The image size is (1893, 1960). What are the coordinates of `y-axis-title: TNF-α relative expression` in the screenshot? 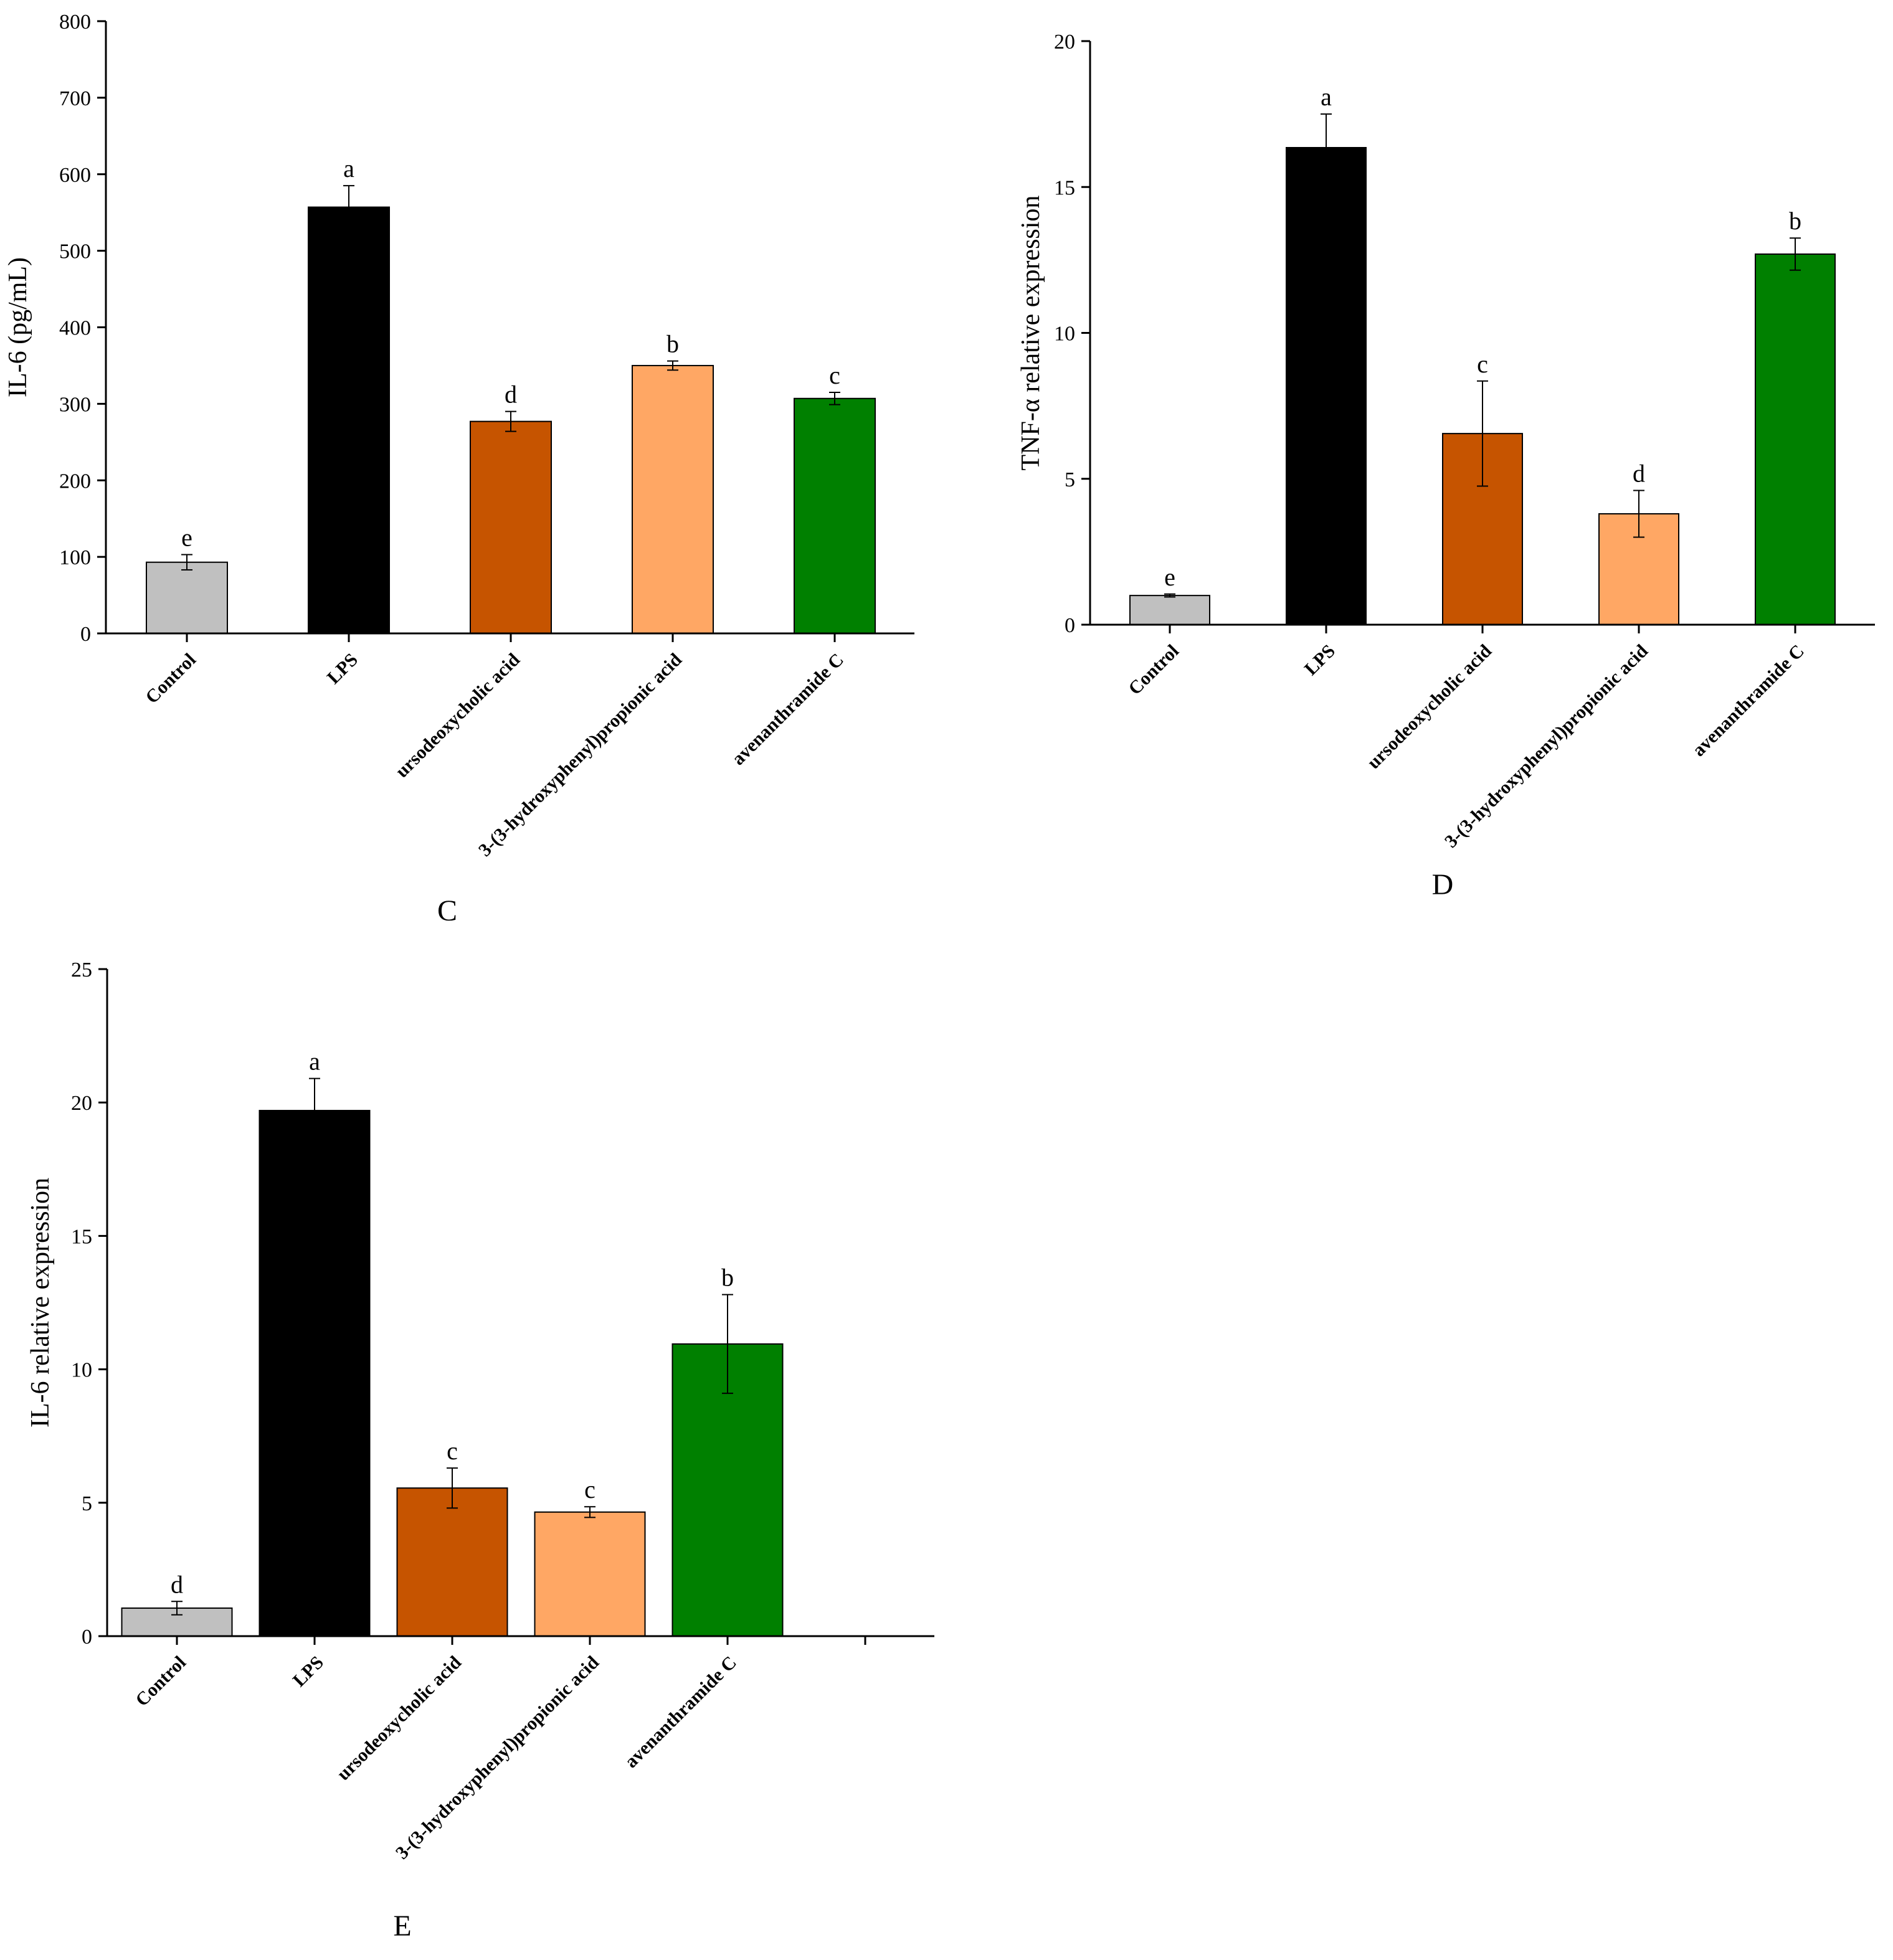 It's located at (1031, 333).